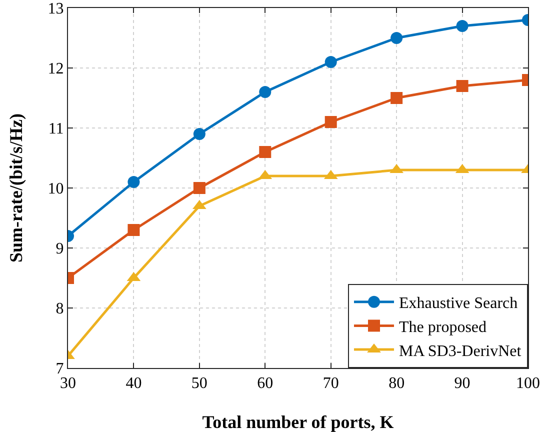 The image size is (543, 432). What do you see at coordinates (60, 309) in the screenshot?
I see `y-tick-label: 8` at bounding box center [60, 309].